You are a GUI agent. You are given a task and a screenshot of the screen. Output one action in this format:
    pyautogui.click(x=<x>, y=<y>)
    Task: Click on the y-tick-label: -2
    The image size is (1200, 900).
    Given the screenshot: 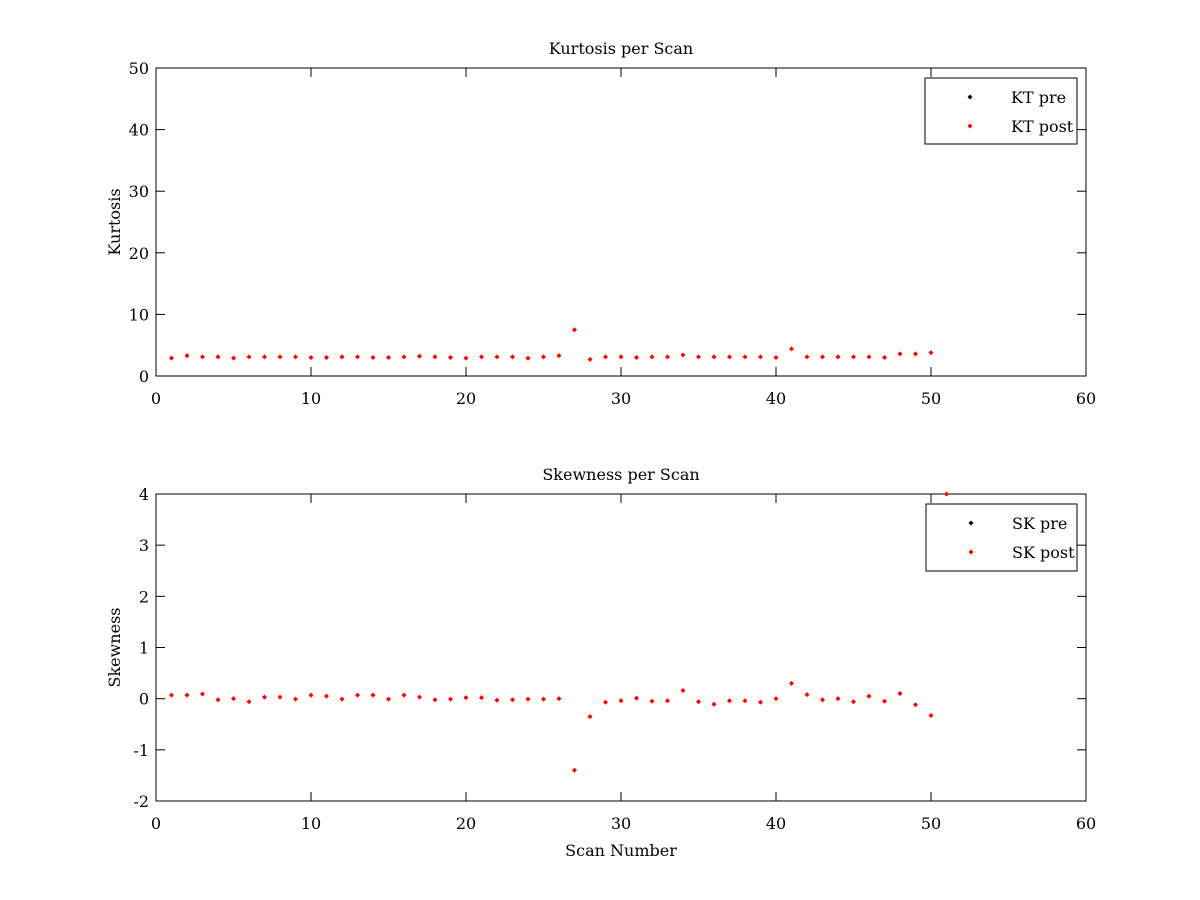 What is the action you would take?
    pyautogui.click(x=141, y=801)
    